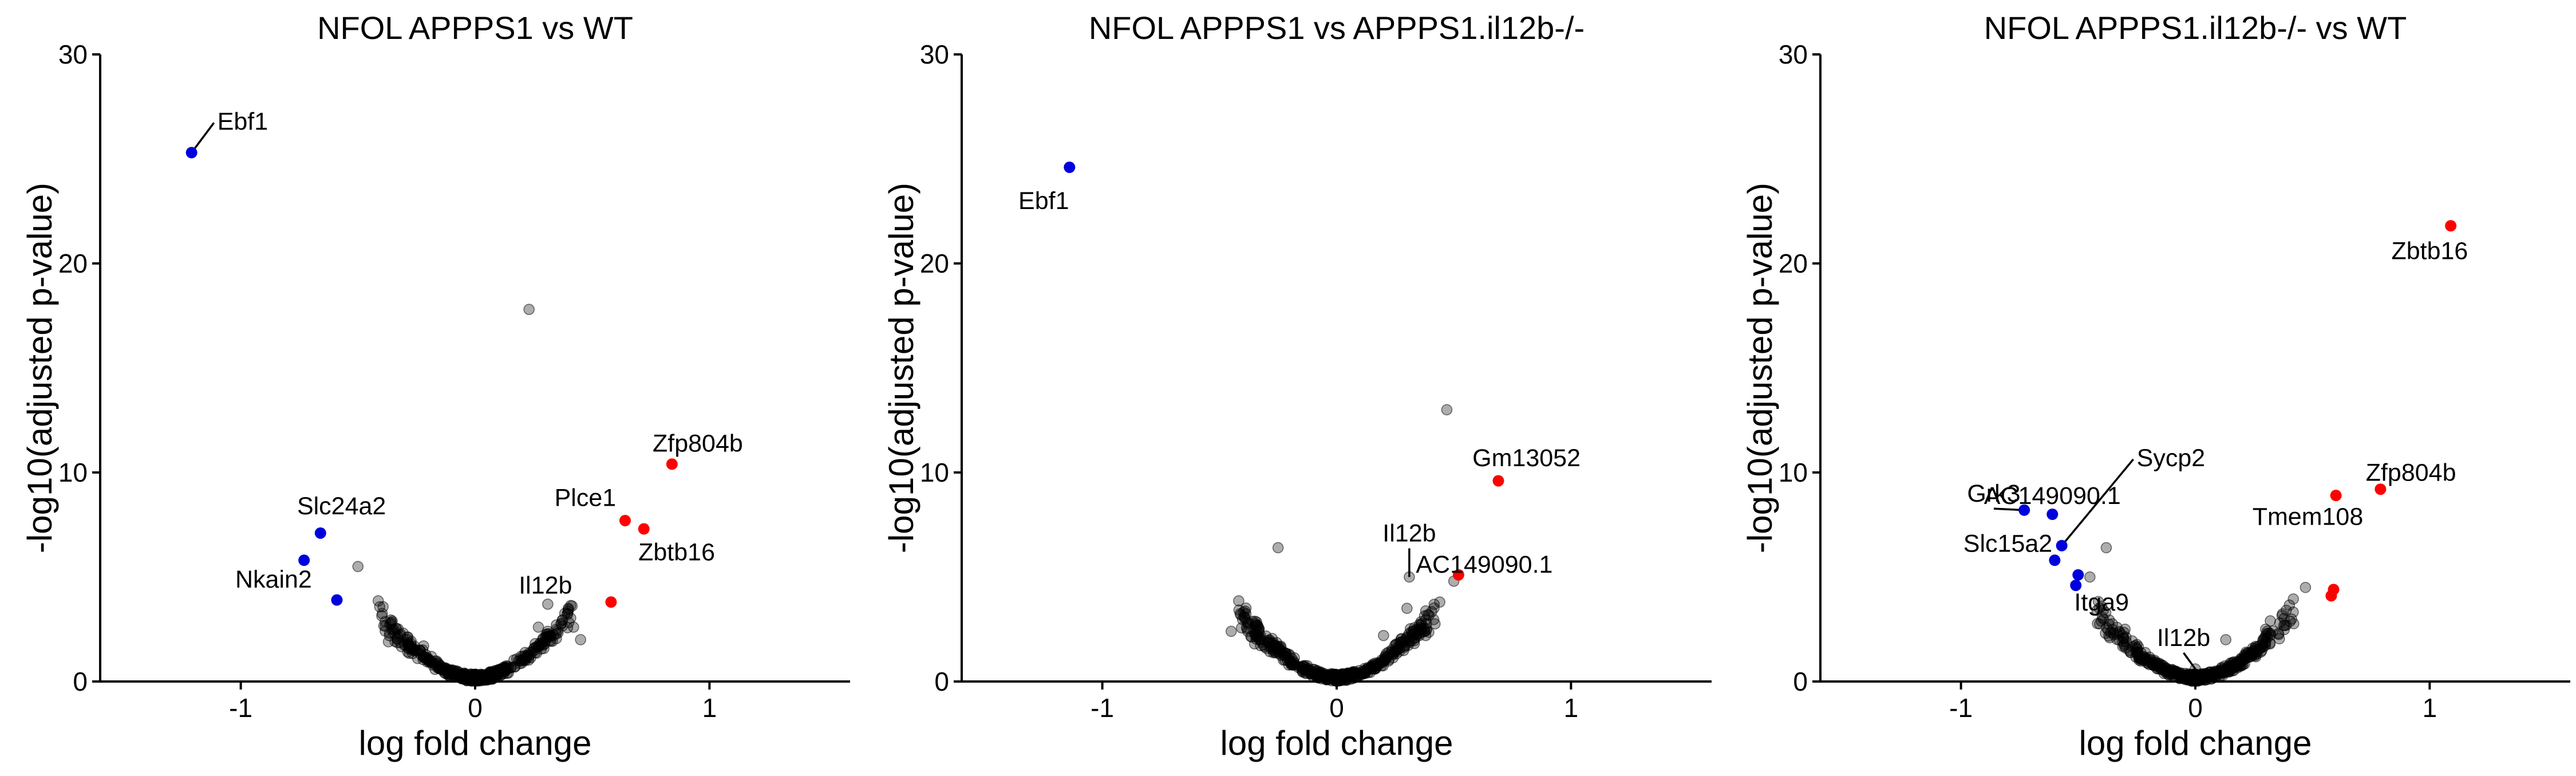 This screenshot has height=776, width=2576. Describe the element at coordinates (320, 533) in the screenshot. I see `point-slc24a2` at that location.